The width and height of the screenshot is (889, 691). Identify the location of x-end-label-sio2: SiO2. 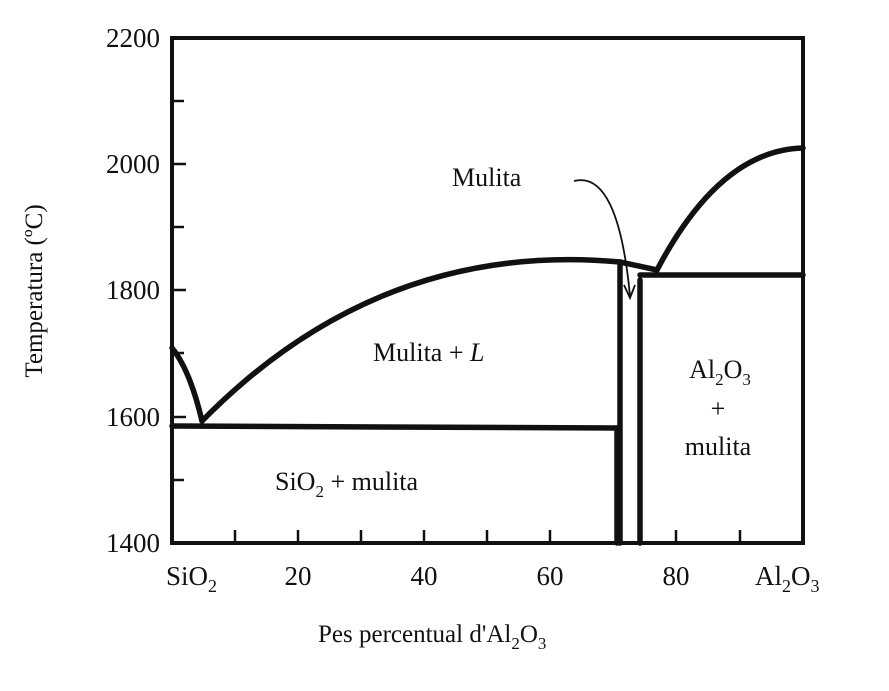
(191, 578).